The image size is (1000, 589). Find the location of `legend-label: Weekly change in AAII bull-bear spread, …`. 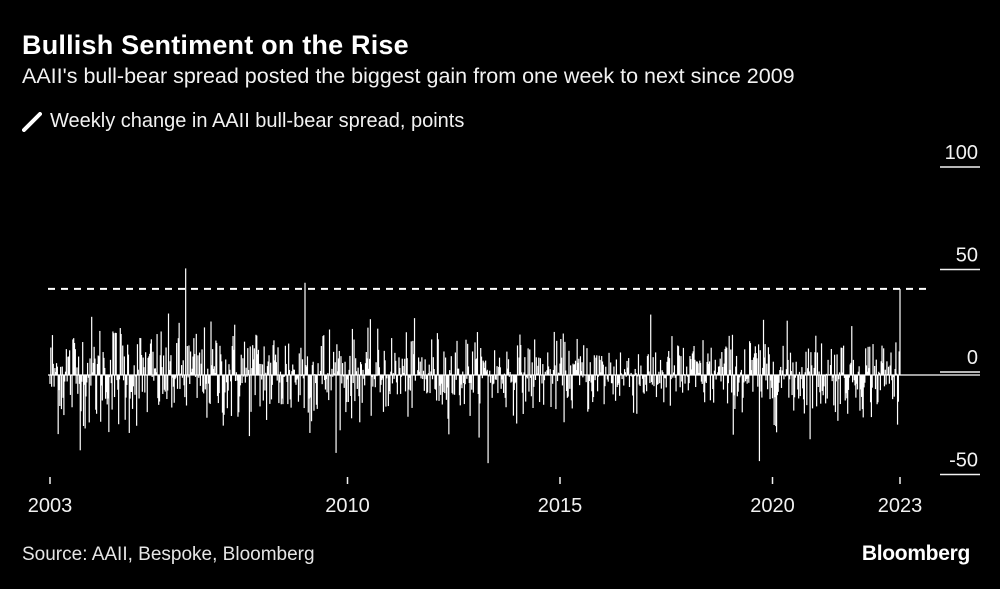

legend-label: Weekly change in AAII bull-bear spread, … is located at coordinates (257, 121).